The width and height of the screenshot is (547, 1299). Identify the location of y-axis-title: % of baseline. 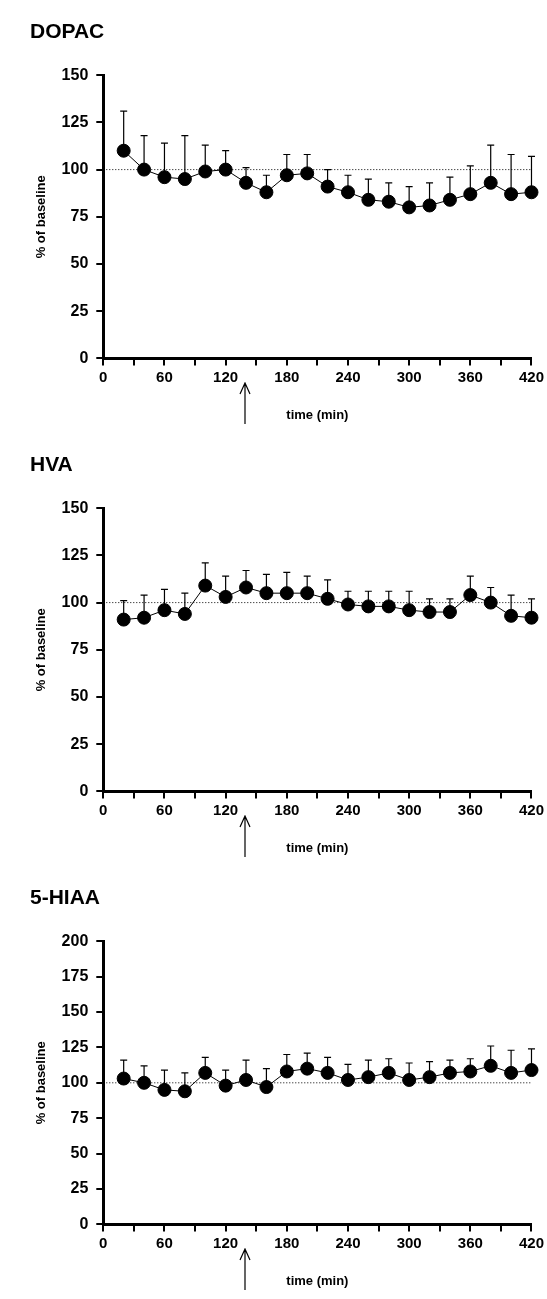
(41, 650).